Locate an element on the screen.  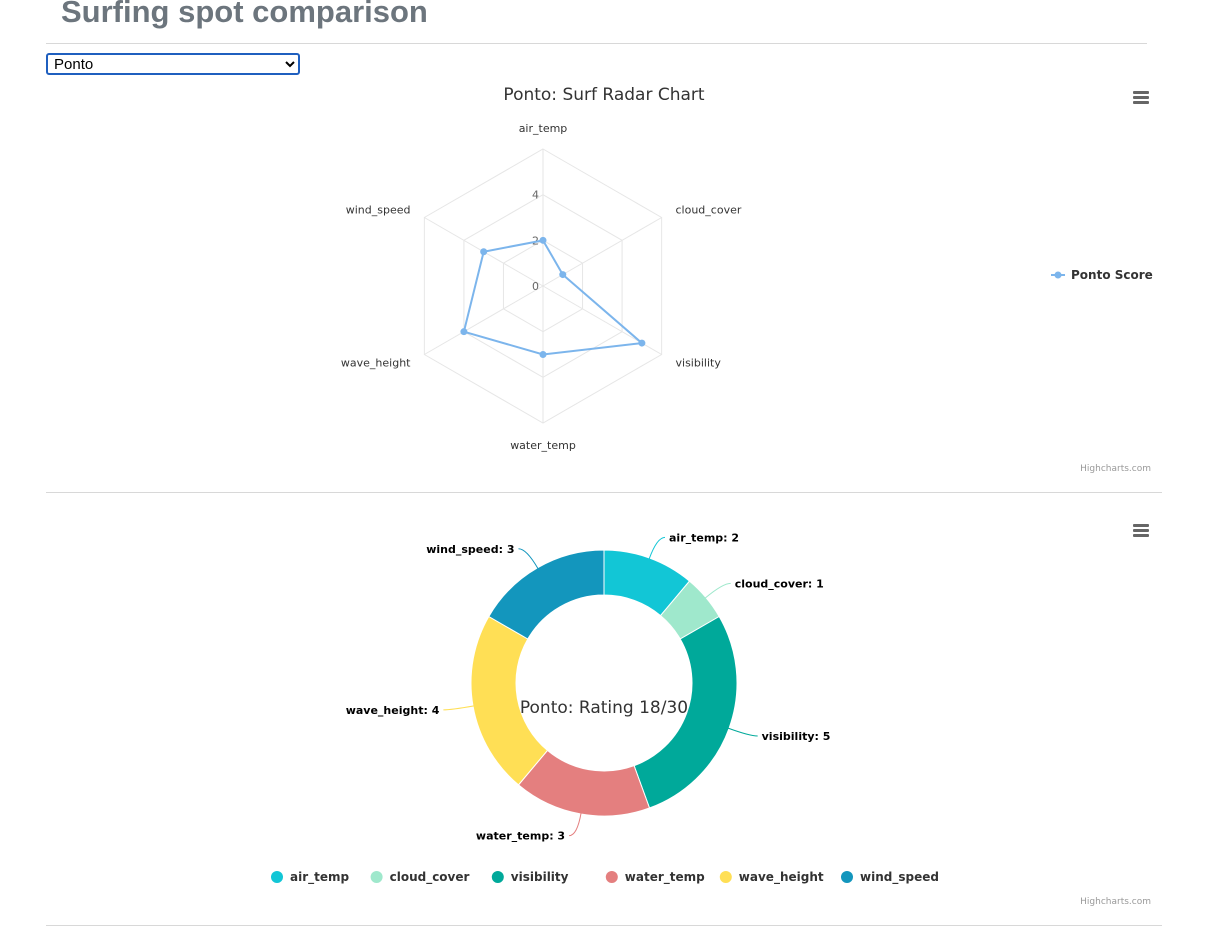
donut-legend-item: cloud_cover is located at coordinates (420, 877).